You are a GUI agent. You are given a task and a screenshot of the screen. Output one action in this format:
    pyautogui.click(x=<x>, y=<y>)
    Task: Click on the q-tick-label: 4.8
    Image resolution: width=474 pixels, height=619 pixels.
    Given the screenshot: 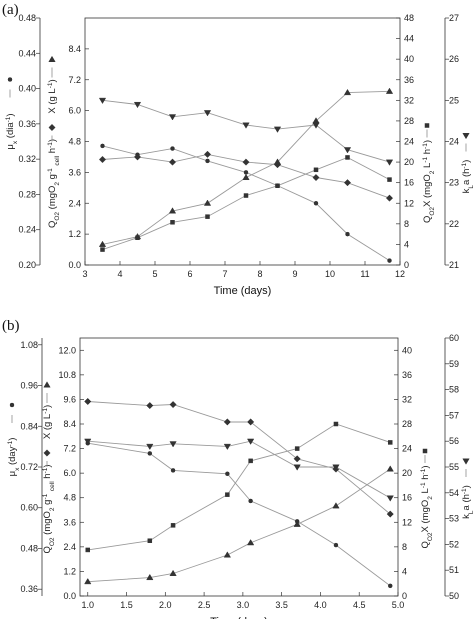 What is the action you would take?
    pyautogui.click(x=74, y=142)
    